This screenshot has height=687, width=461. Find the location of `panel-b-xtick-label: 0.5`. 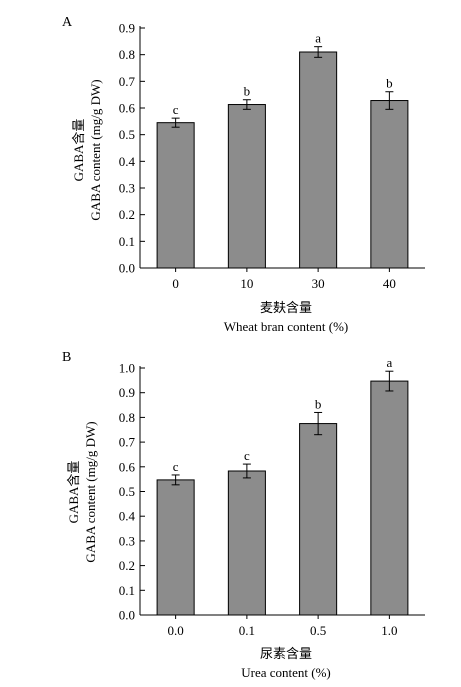

panel-b-xtick-label: 0.5 is located at coordinates (318, 630).